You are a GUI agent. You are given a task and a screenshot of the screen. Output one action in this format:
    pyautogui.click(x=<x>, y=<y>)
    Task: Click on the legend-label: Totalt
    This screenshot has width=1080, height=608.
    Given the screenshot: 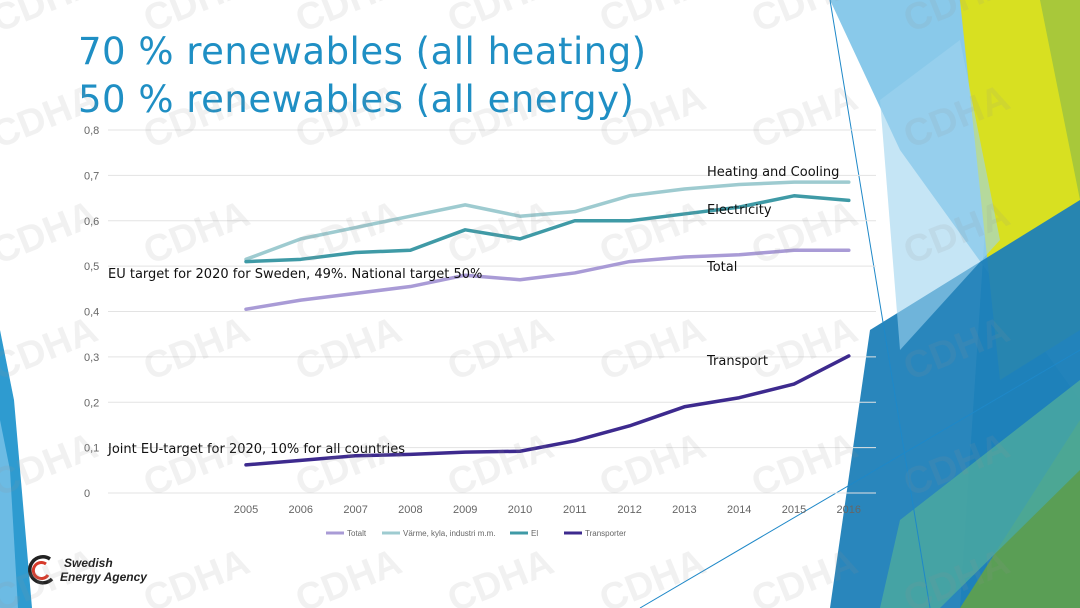 What is the action you would take?
    pyautogui.click(x=357, y=533)
    